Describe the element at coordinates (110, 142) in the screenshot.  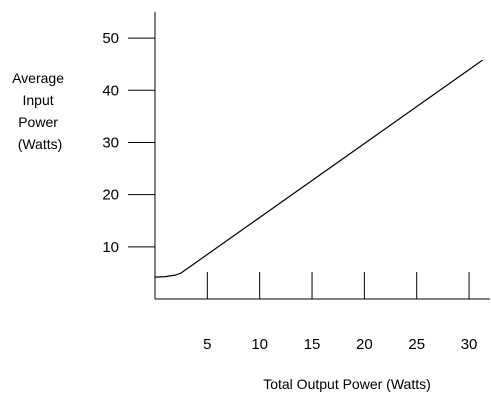
I see `y-tick-label: 30` at that location.